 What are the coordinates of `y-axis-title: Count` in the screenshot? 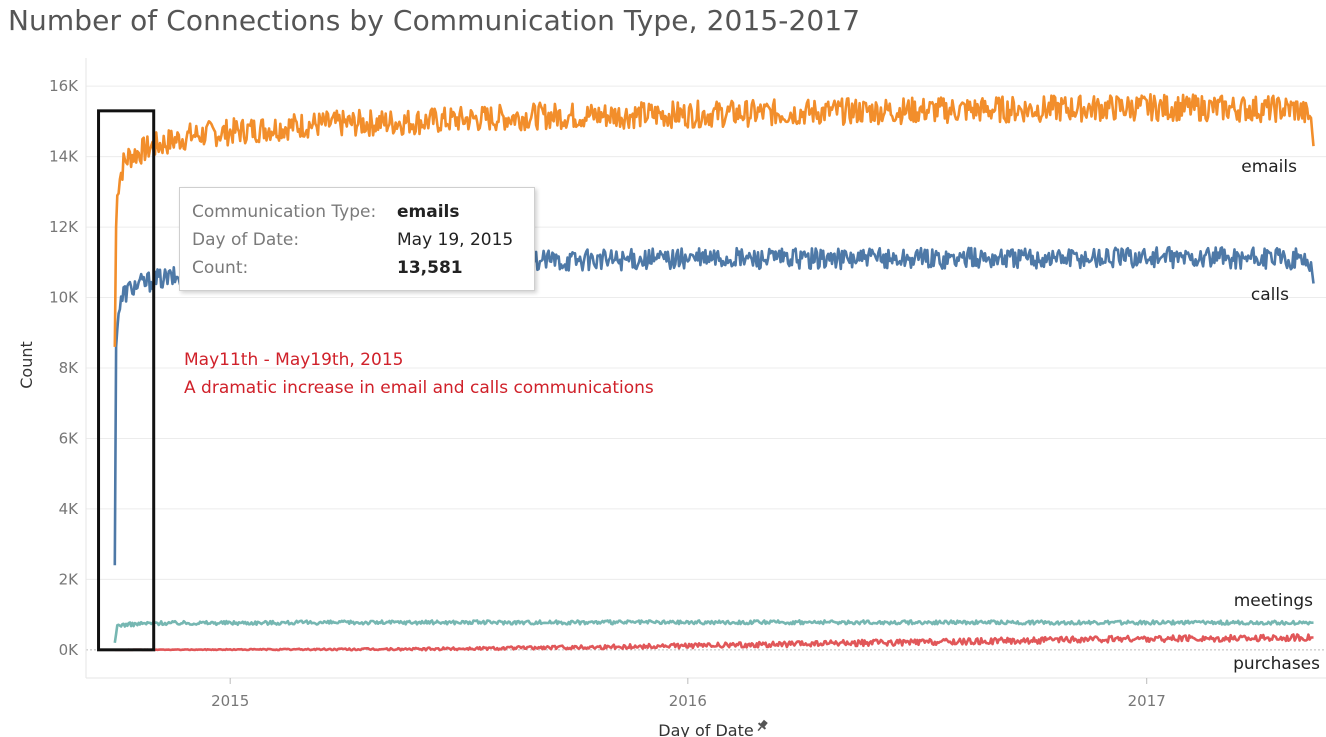 It's located at (26, 365).